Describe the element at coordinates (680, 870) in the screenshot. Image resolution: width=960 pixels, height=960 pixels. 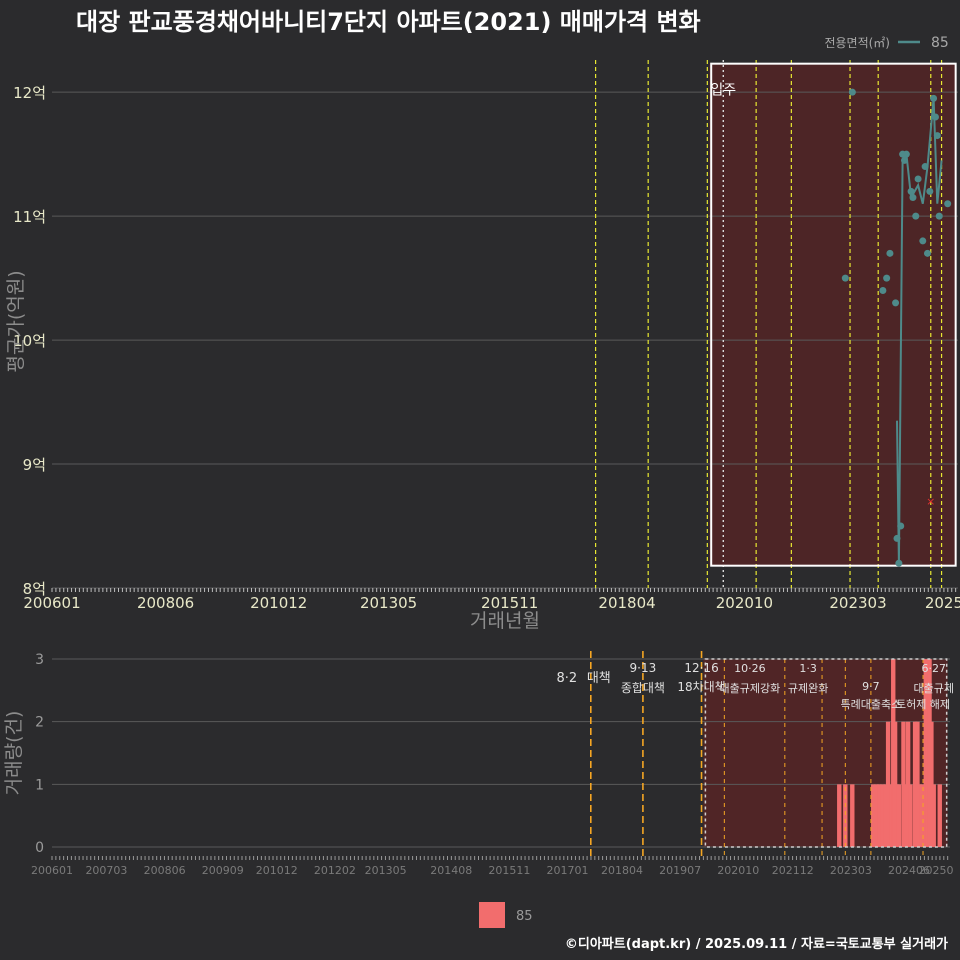
I see `x-tick-label: 201907` at that location.